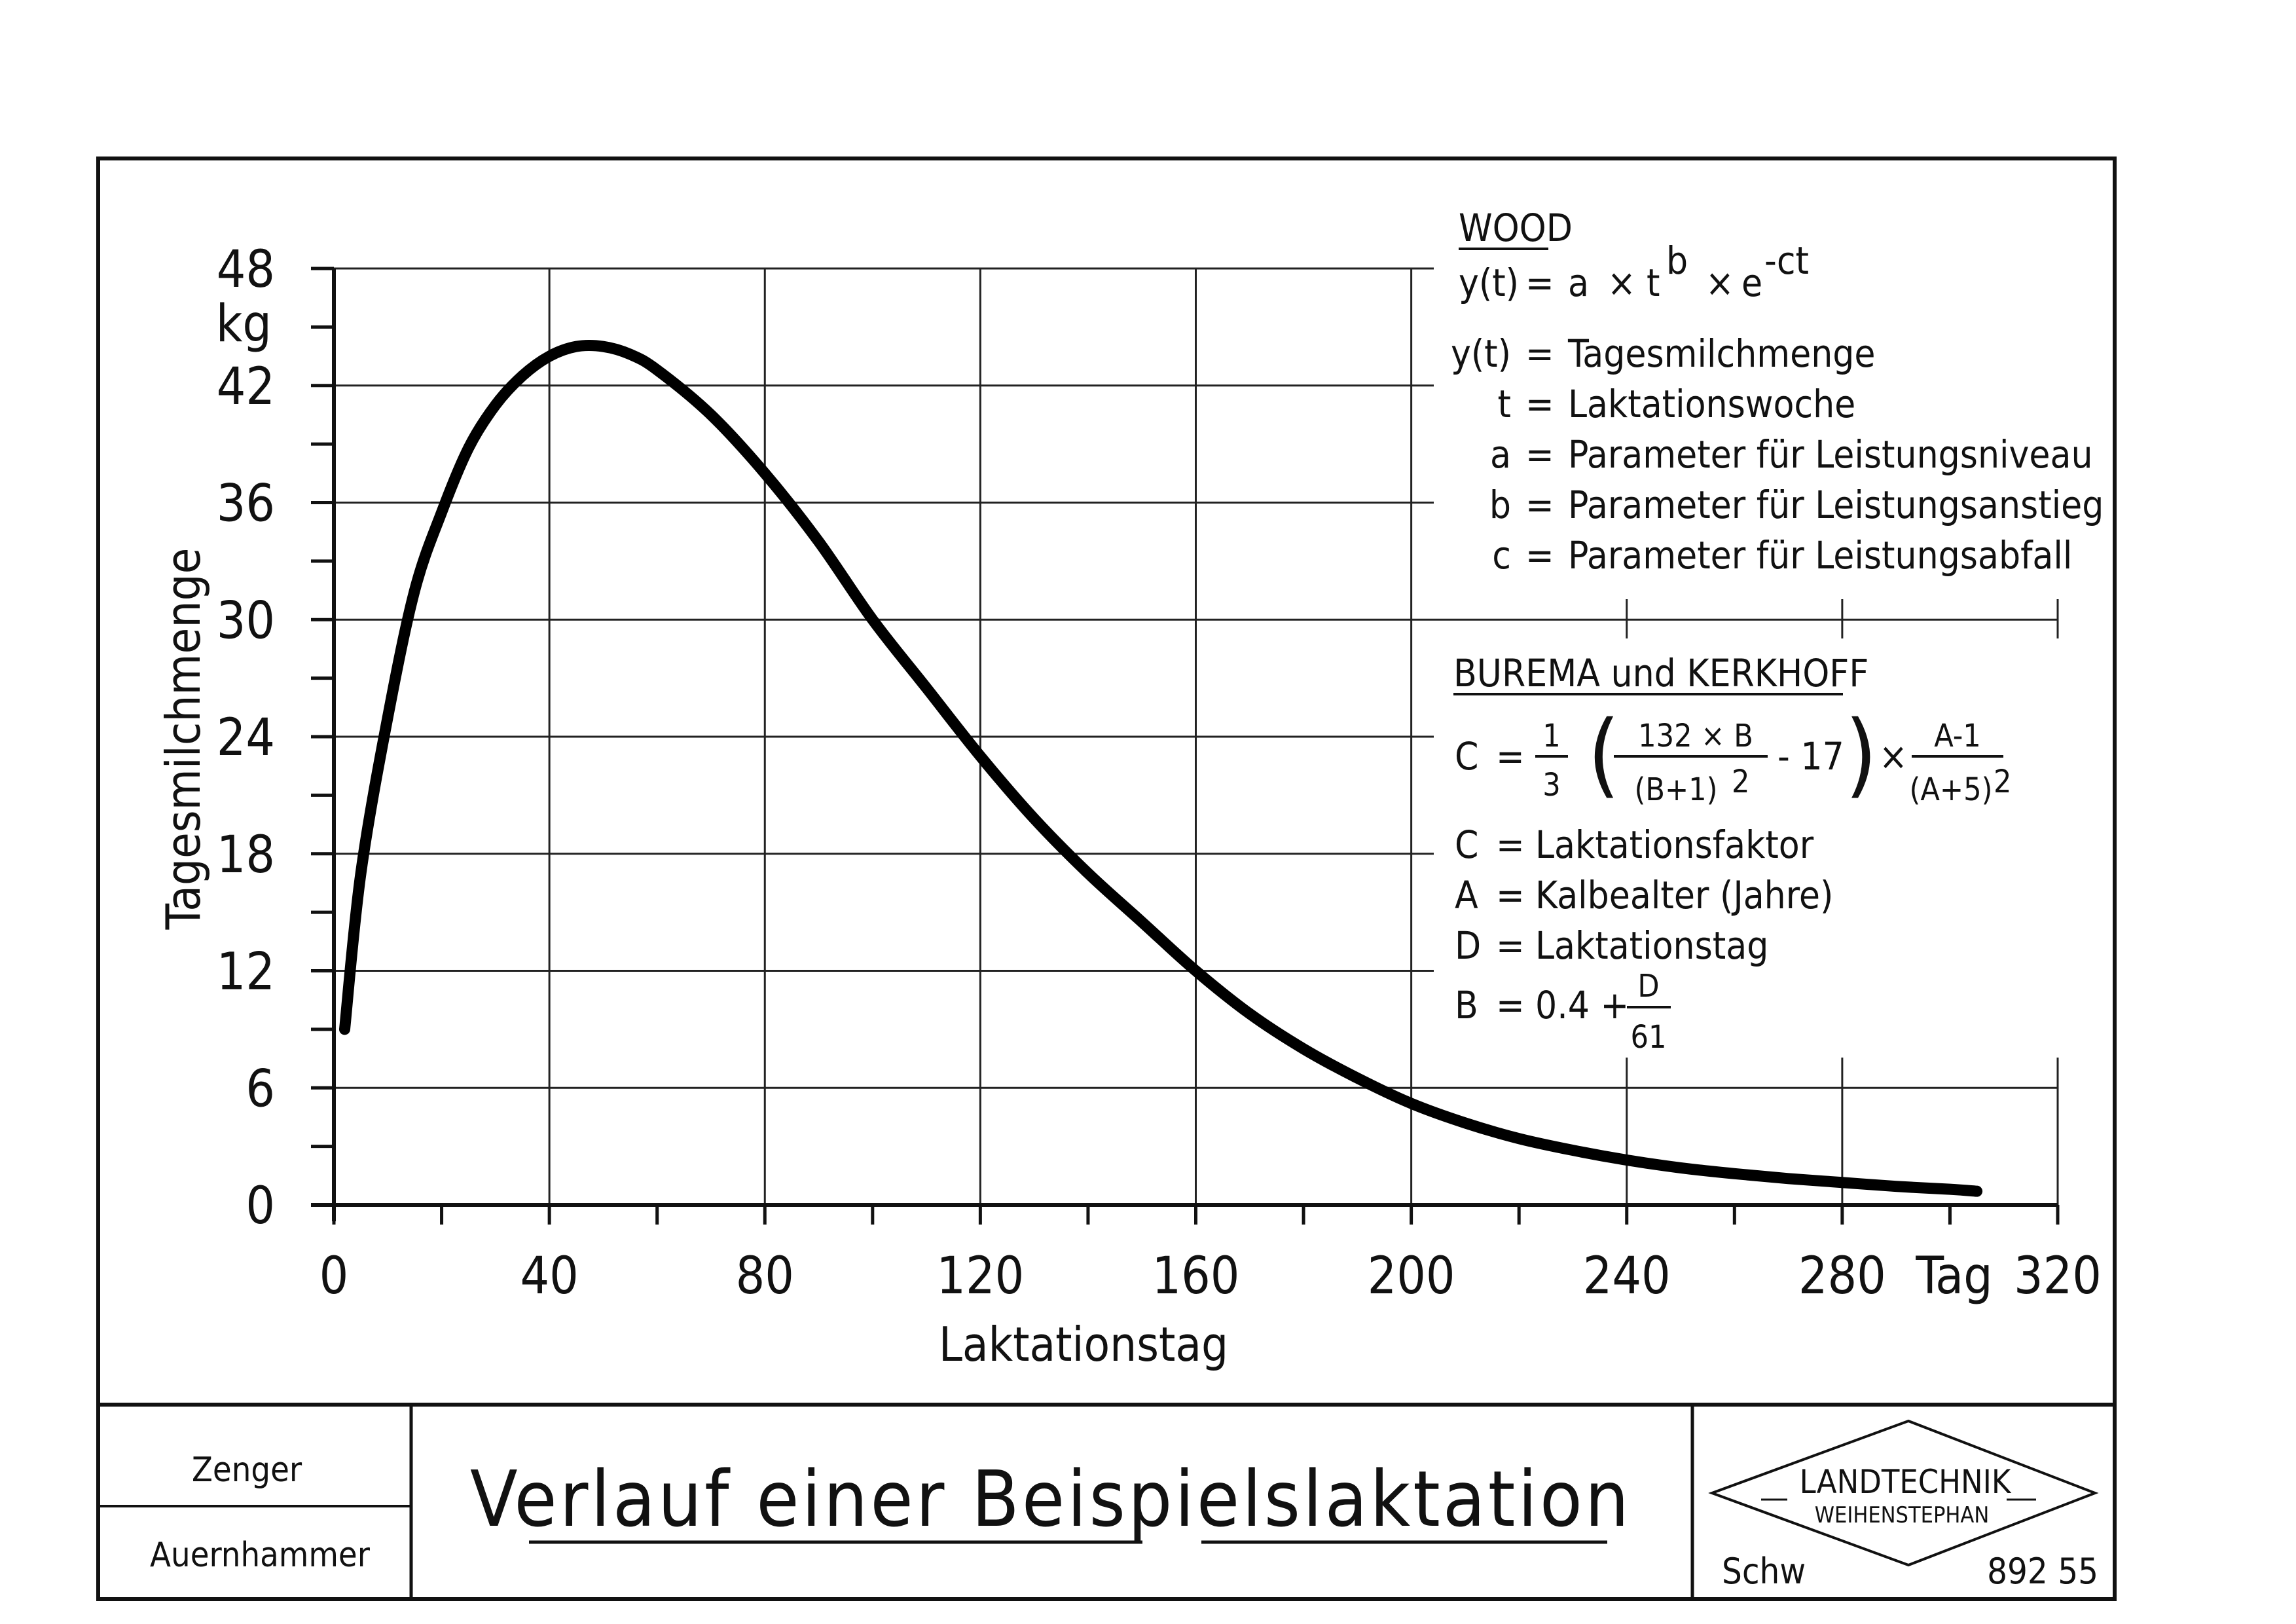 The height and width of the screenshot is (1624, 2296). Describe the element at coordinates (1836, 505) in the screenshot. I see `wood-def-desc: Parameter für Leistungsanstieg` at that location.